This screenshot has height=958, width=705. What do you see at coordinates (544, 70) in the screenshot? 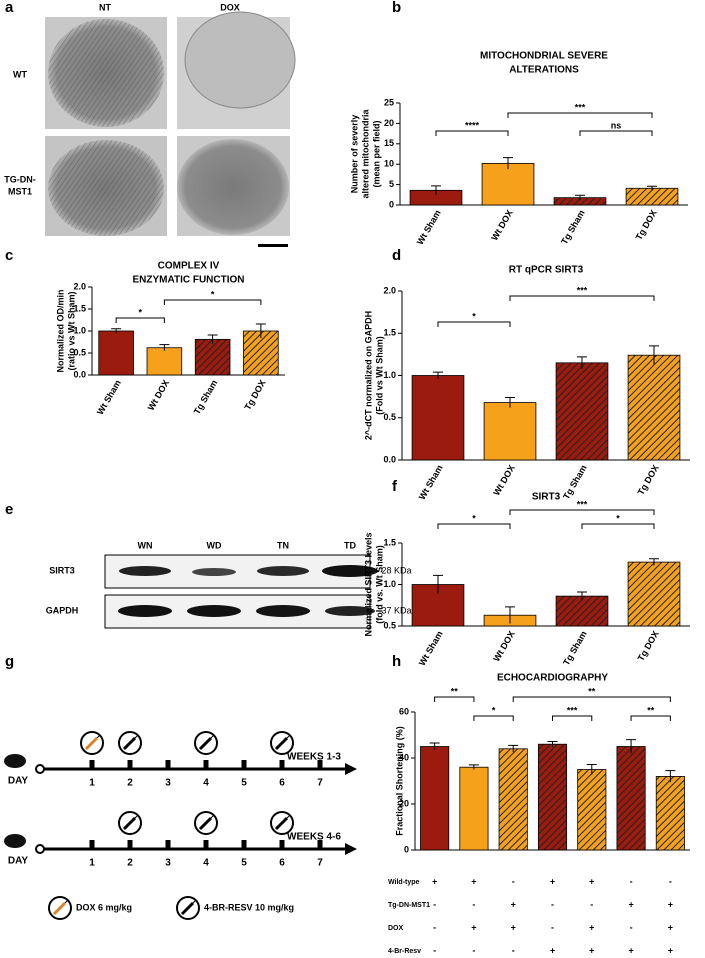
I see `chart-title: ALTERATIONS` at bounding box center [544, 70].